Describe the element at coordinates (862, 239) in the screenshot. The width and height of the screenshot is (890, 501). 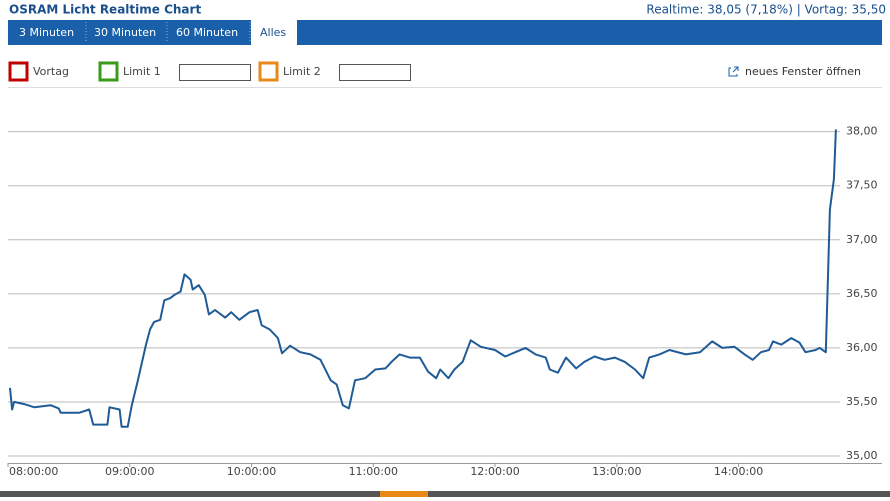
I see `y-tick-label: 37,00` at that location.